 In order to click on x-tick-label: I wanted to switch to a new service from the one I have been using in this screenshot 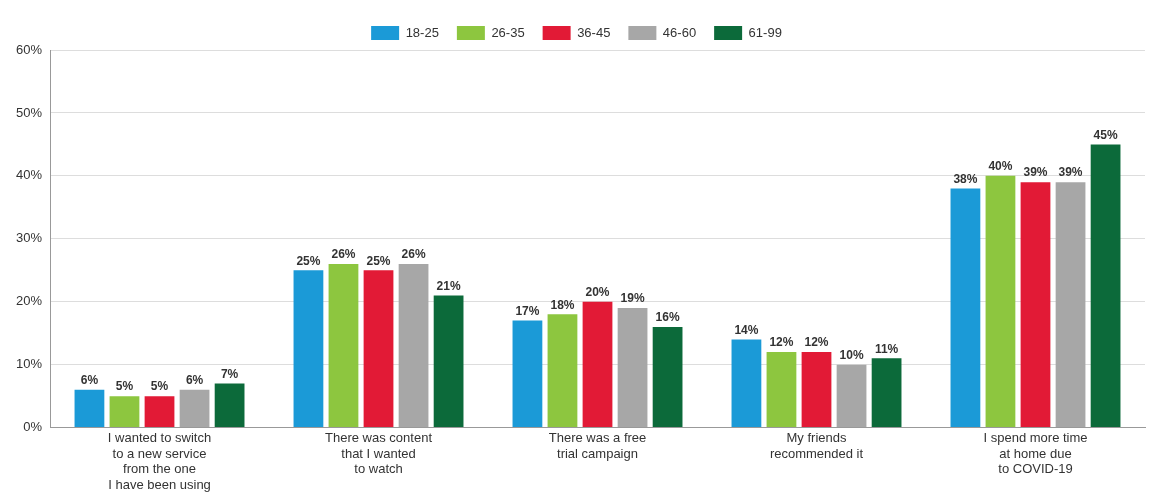, I will do `click(159, 460)`.